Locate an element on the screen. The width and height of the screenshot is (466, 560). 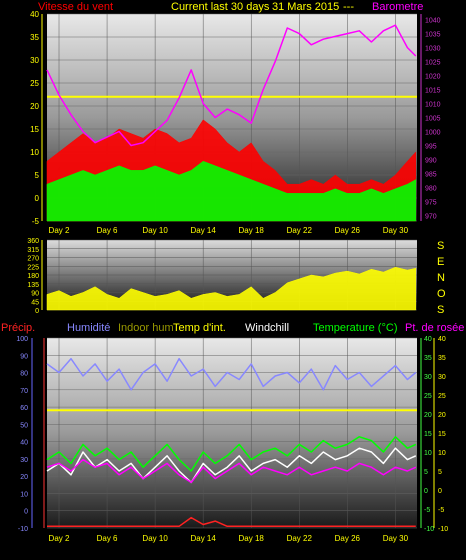
pressure-tick-label: 980 is located at coordinates (431, 188).